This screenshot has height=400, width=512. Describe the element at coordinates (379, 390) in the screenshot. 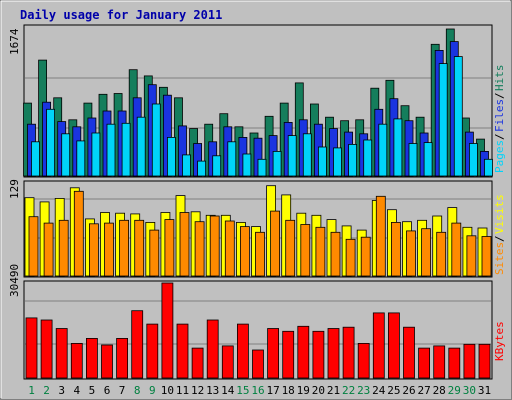

I see `x-tick-label-24: 24` at that location.